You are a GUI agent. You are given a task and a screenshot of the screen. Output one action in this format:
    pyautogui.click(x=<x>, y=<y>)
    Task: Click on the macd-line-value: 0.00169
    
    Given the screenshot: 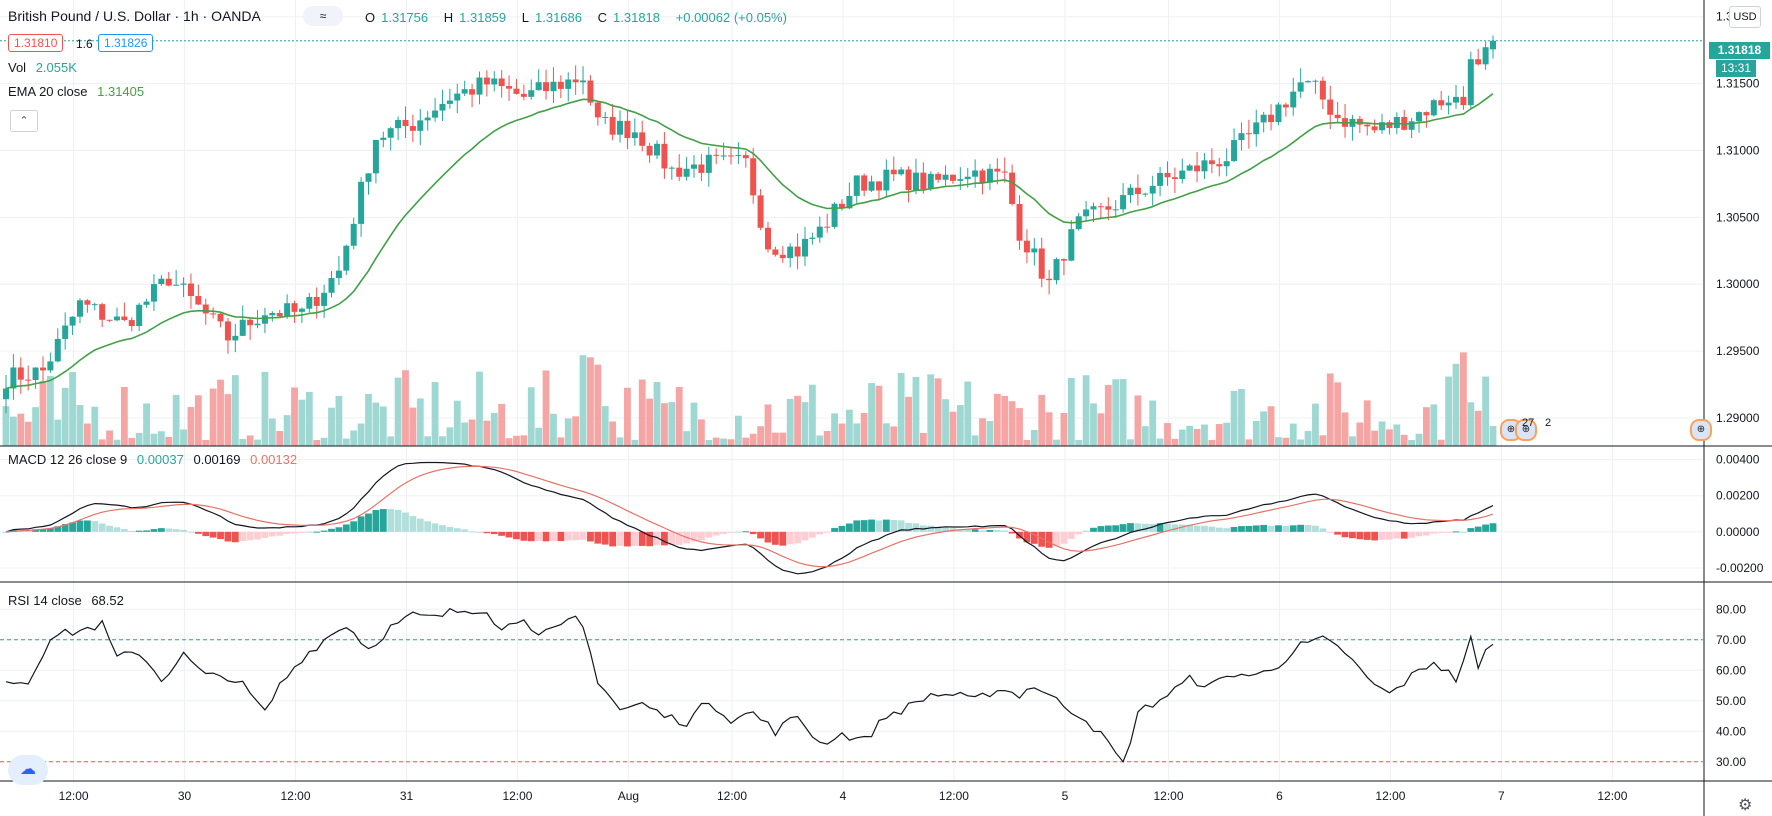 What is the action you would take?
    pyautogui.click(x=217, y=459)
    